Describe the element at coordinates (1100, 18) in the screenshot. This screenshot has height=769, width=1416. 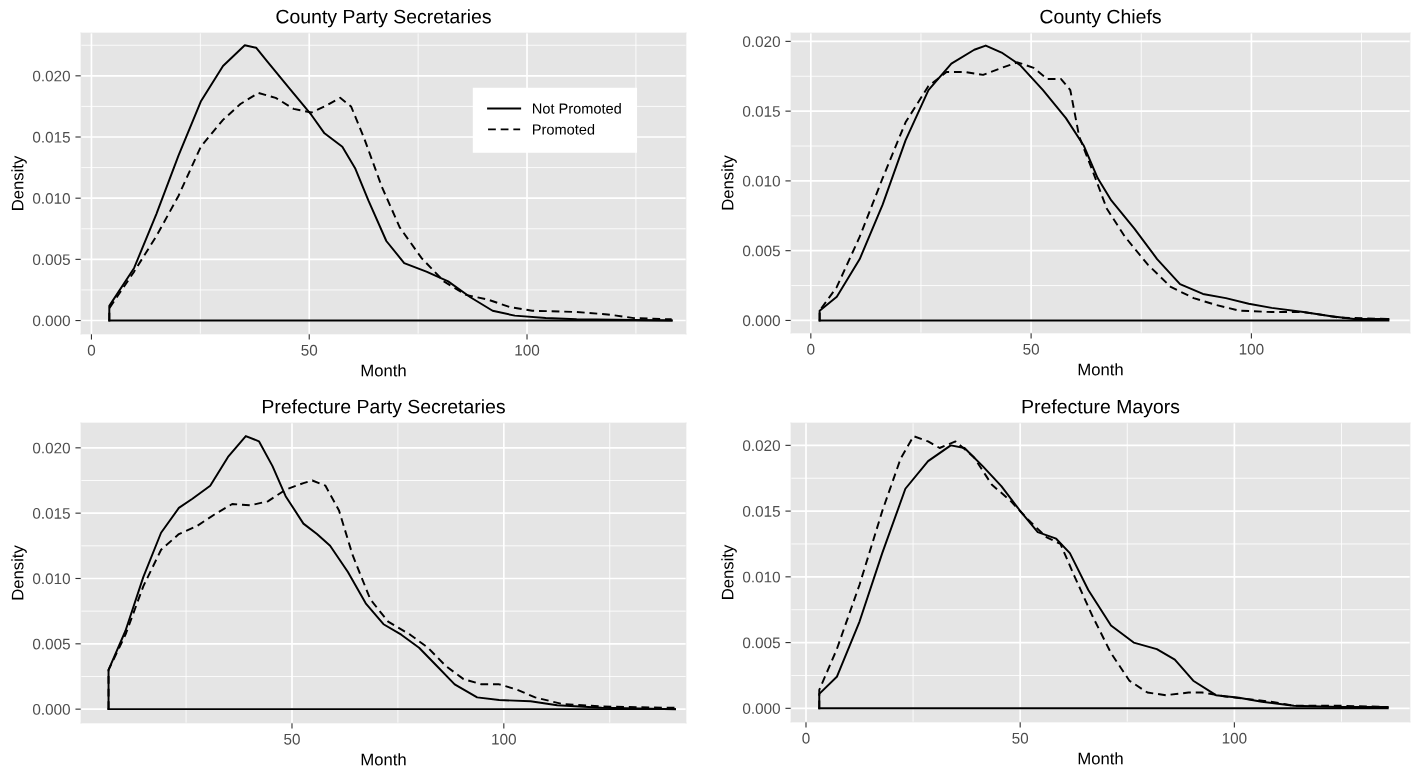
I see `chart-title: County Chiefs` at that location.